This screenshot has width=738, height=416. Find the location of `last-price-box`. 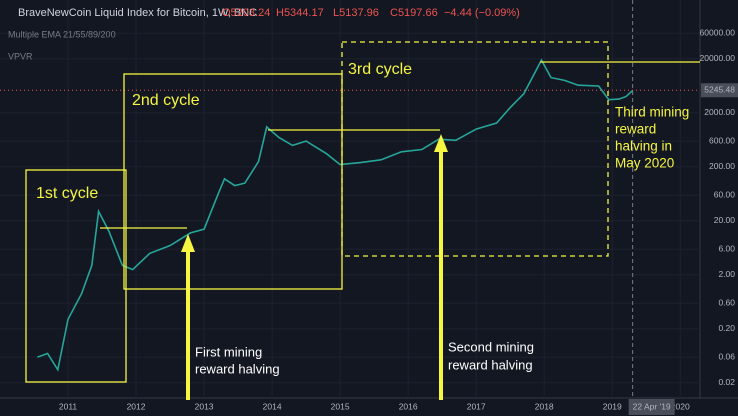

last-price-box is located at coordinates (719, 90).